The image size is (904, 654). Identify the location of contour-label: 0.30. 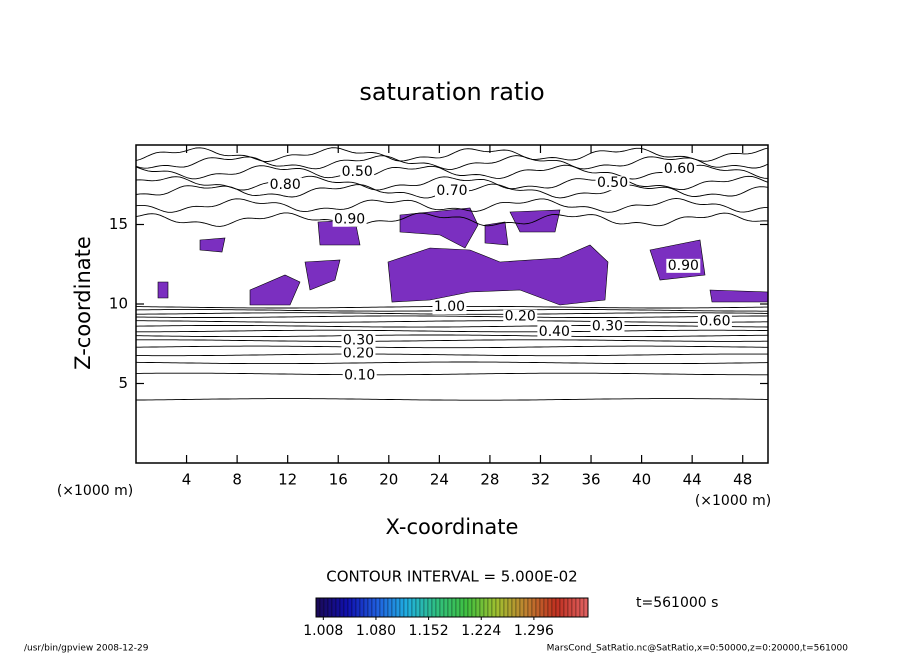
(358, 341).